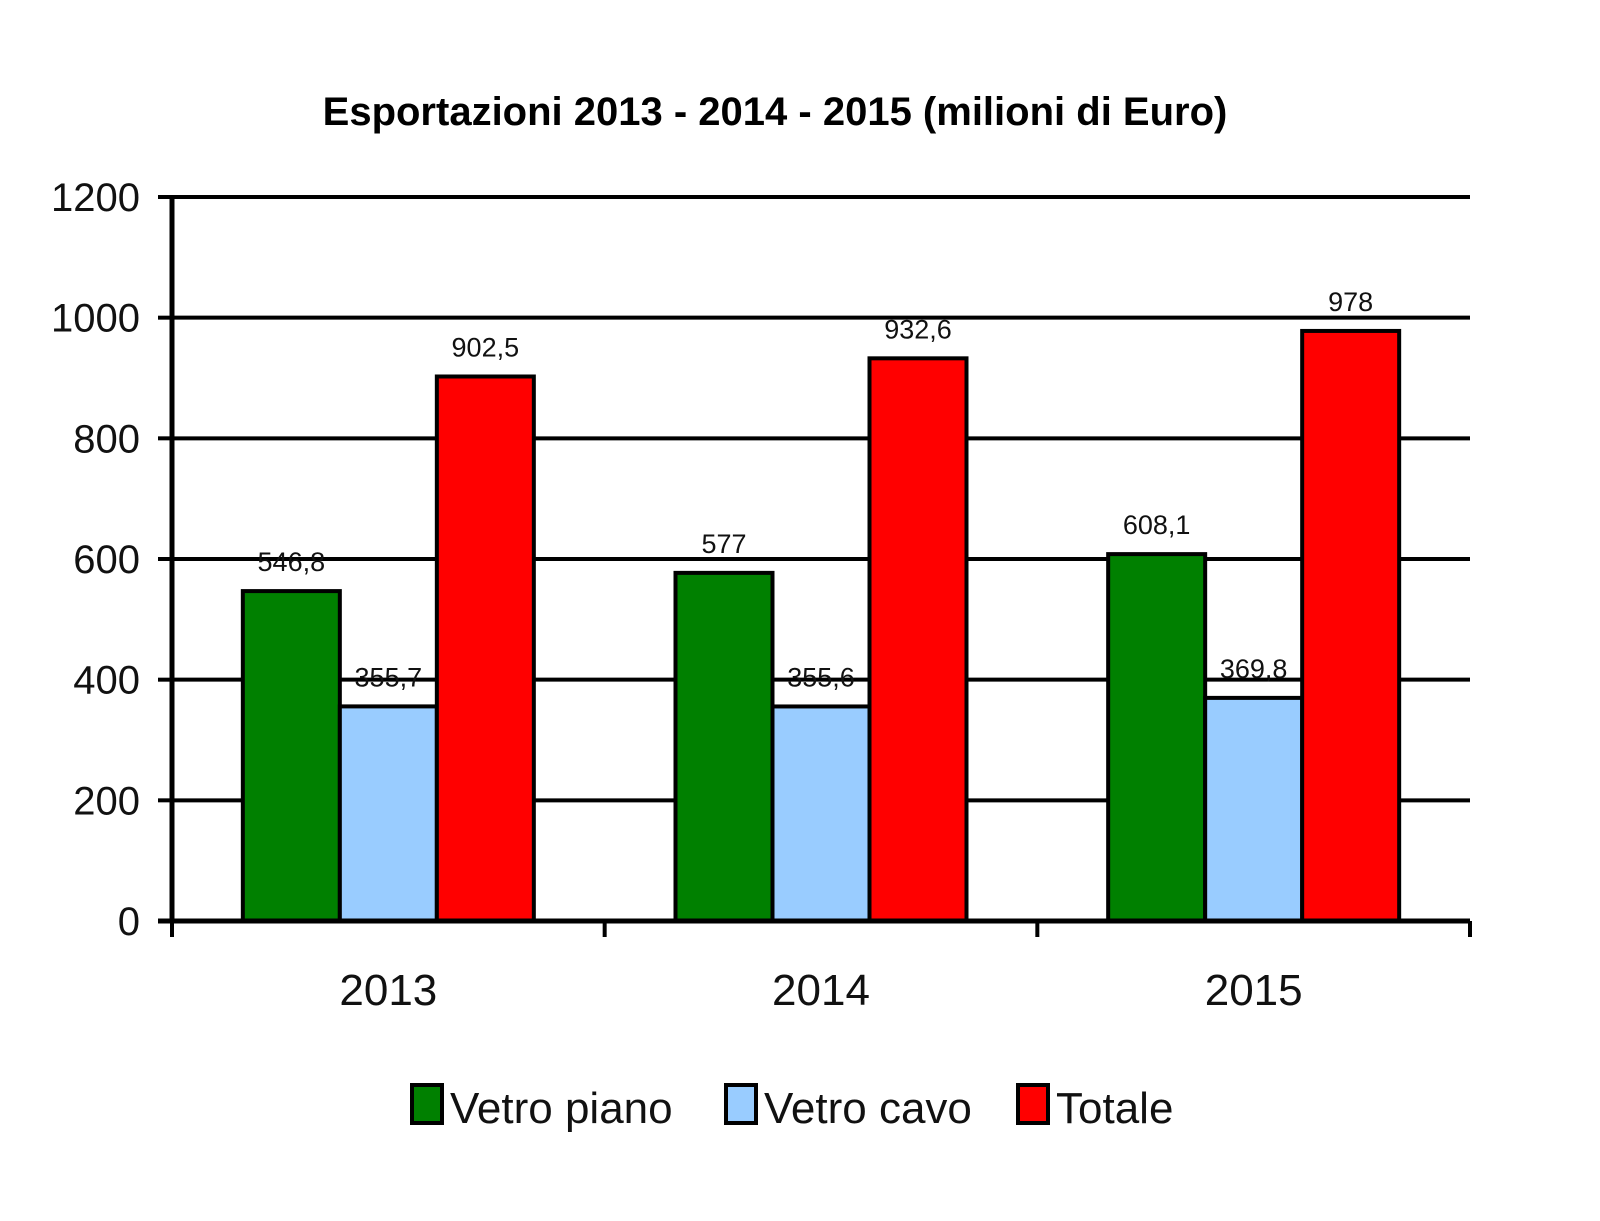 This screenshot has height=1221, width=1600. Describe the element at coordinates (129, 922) in the screenshot. I see `y-tick-label: 0` at that location.